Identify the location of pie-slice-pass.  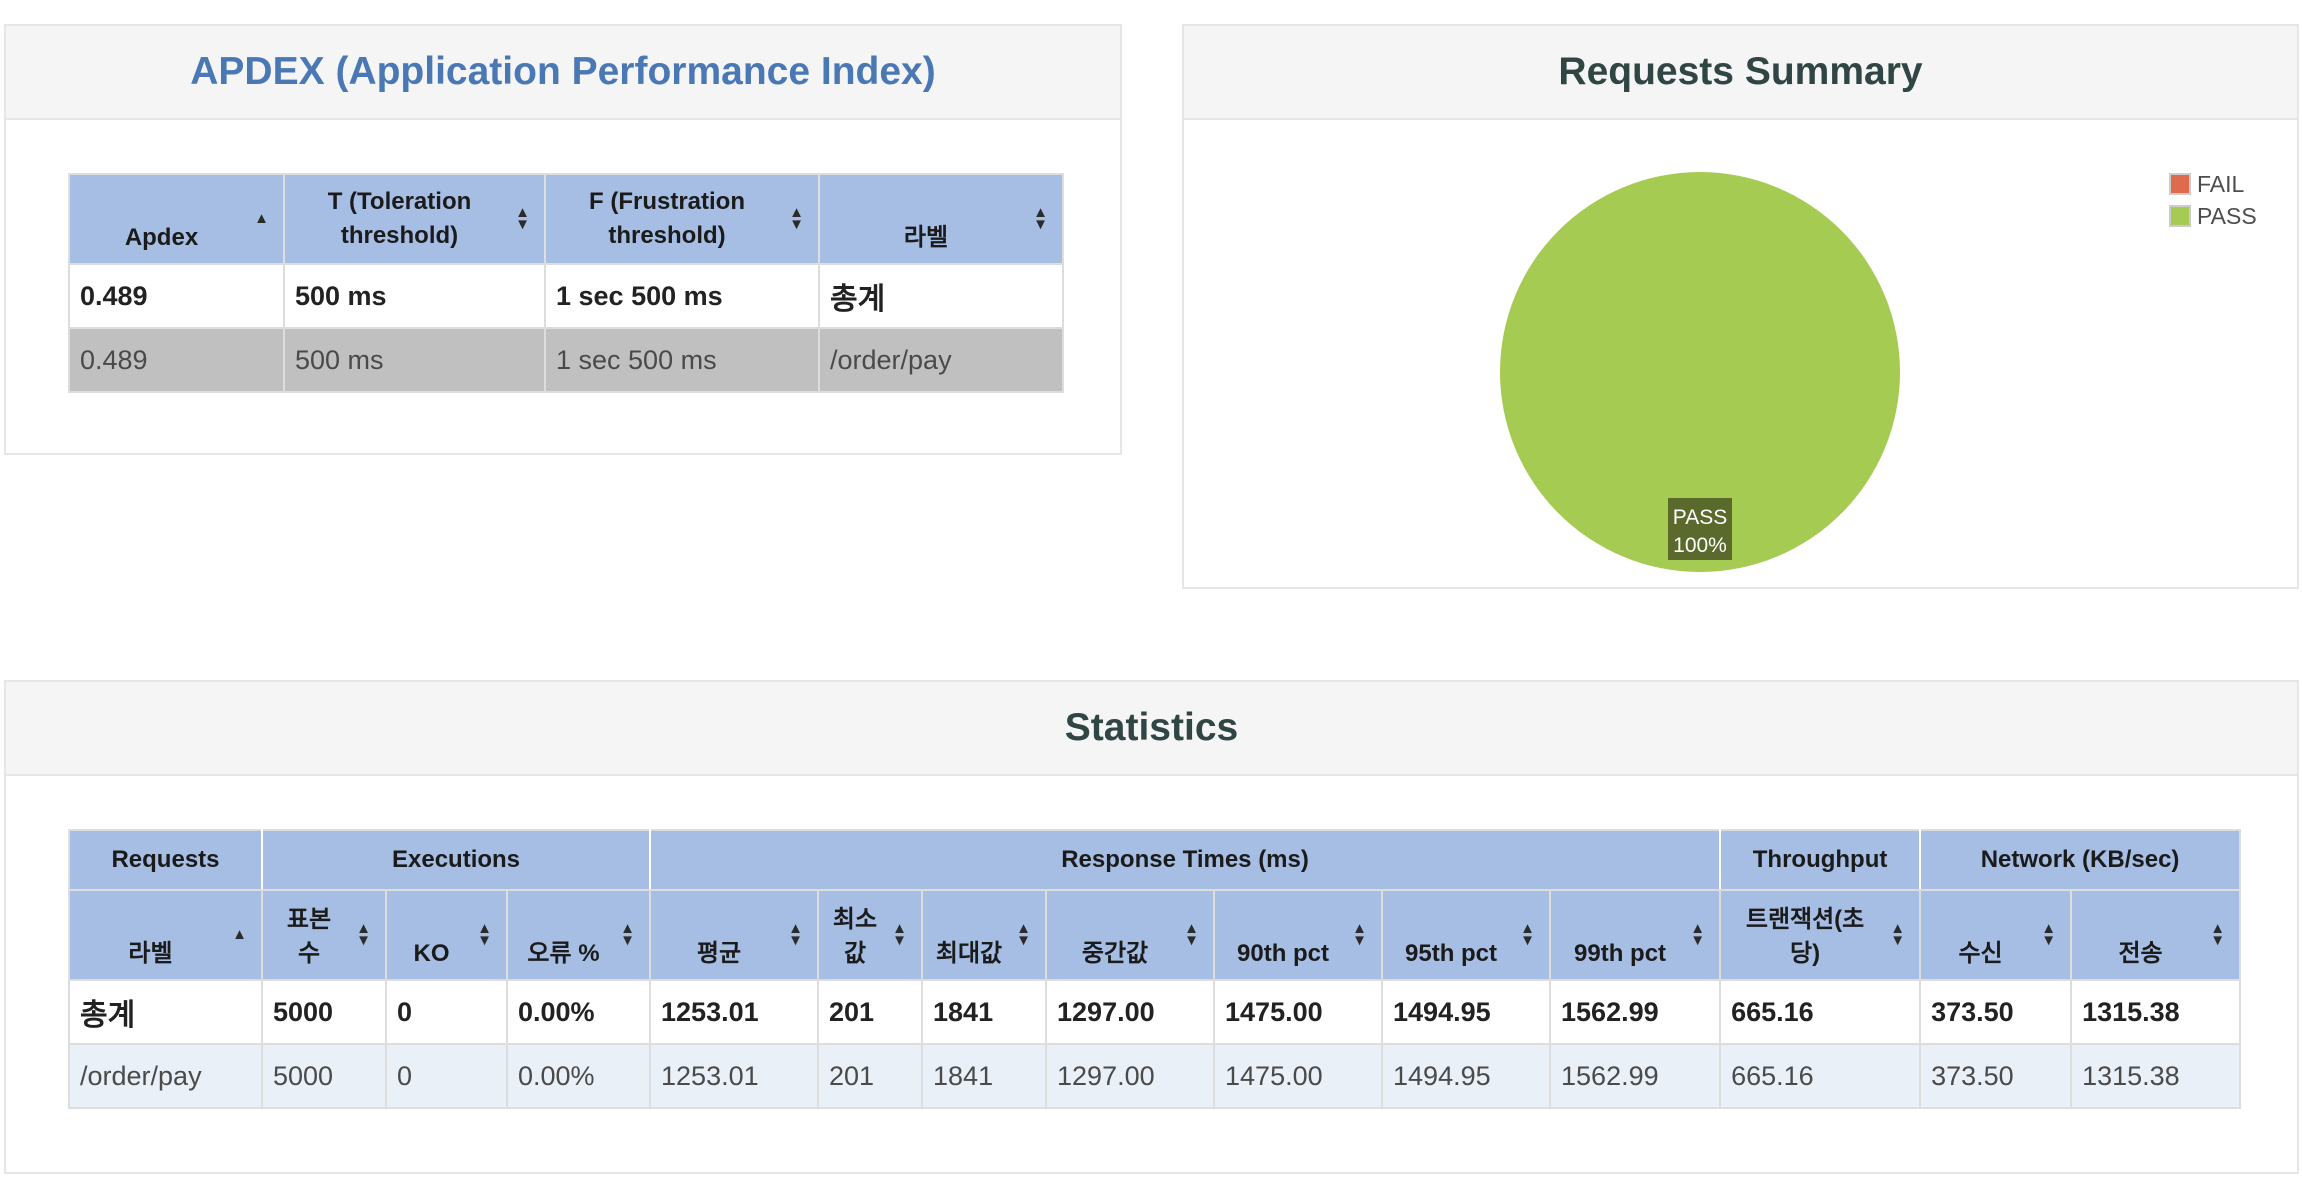
(1700, 372).